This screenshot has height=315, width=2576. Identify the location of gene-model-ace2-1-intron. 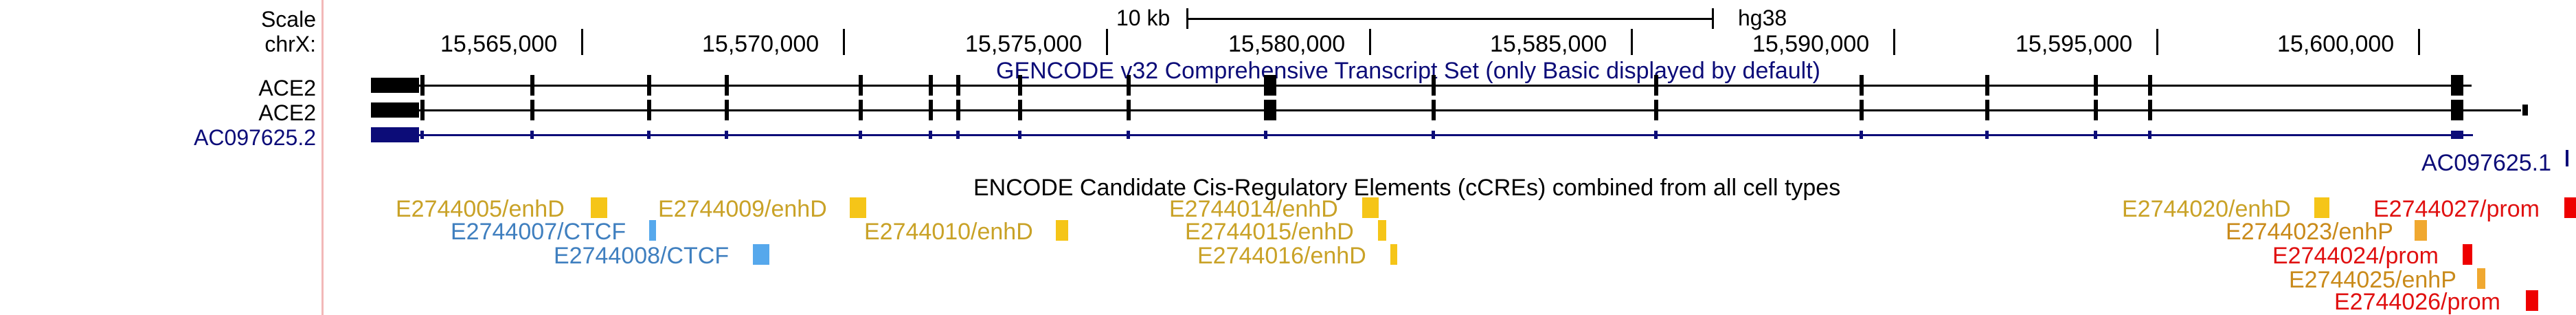
(1421, 86).